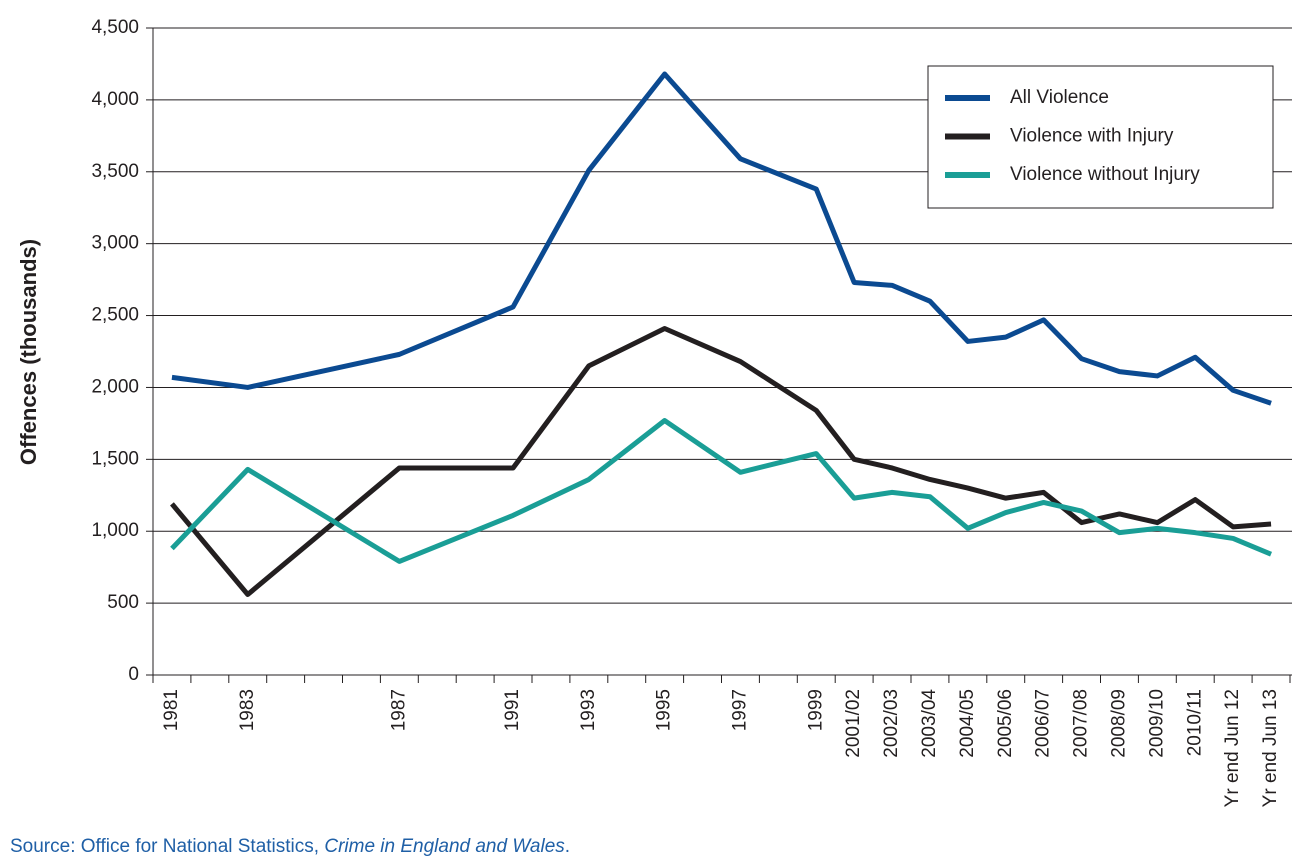  I want to click on series-line, so click(721, 491).